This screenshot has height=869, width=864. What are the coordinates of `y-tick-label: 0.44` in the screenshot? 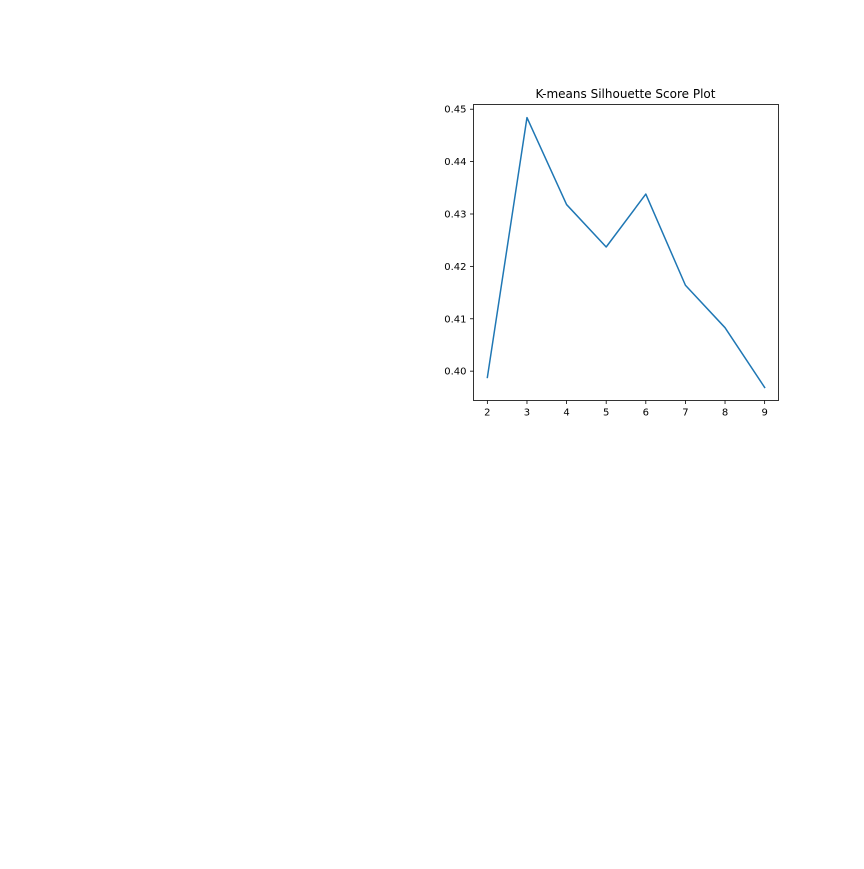 It's located at (455, 162).